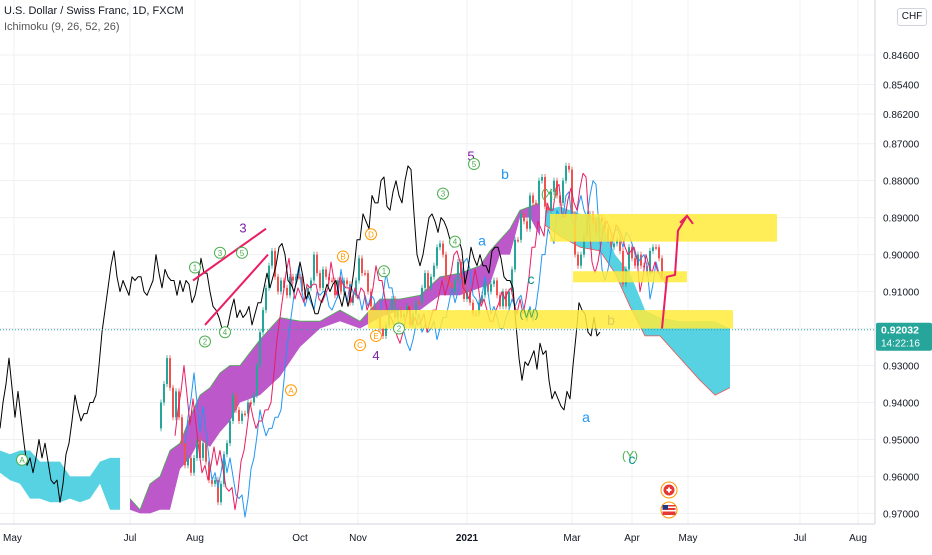  What do you see at coordinates (466, 537) in the screenshot?
I see `time-axis` at bounding box center [466, 537].